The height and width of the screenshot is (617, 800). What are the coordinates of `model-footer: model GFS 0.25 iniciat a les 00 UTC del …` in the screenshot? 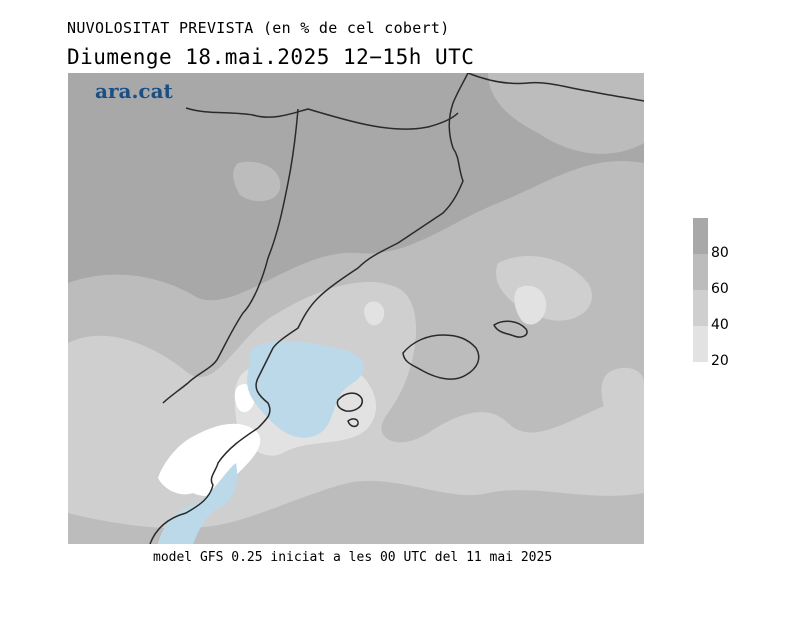 It's located at (353, 557).